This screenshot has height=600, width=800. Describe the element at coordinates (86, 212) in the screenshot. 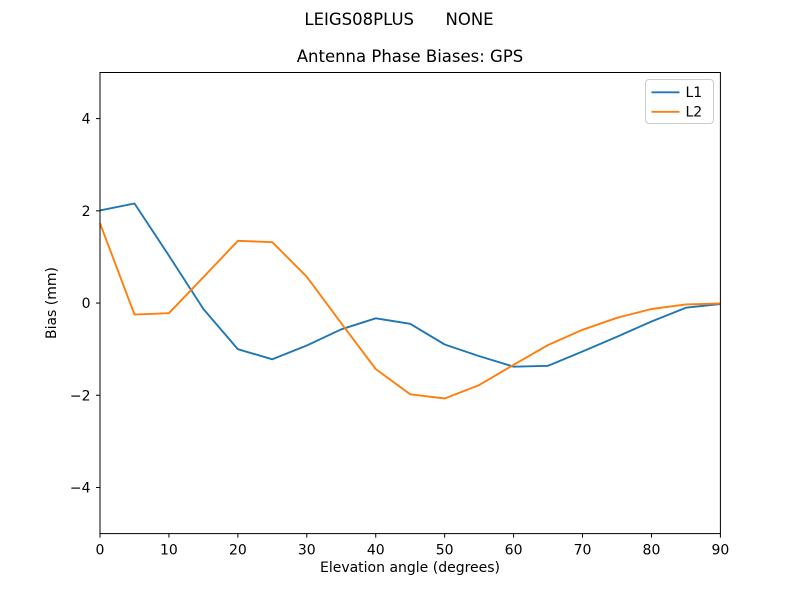

I see `y-tick-label: 2` at that location.